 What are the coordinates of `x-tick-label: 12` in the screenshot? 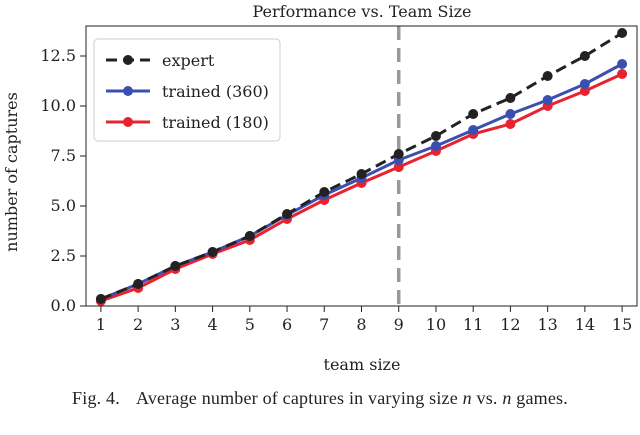 It's located at (510, 324).